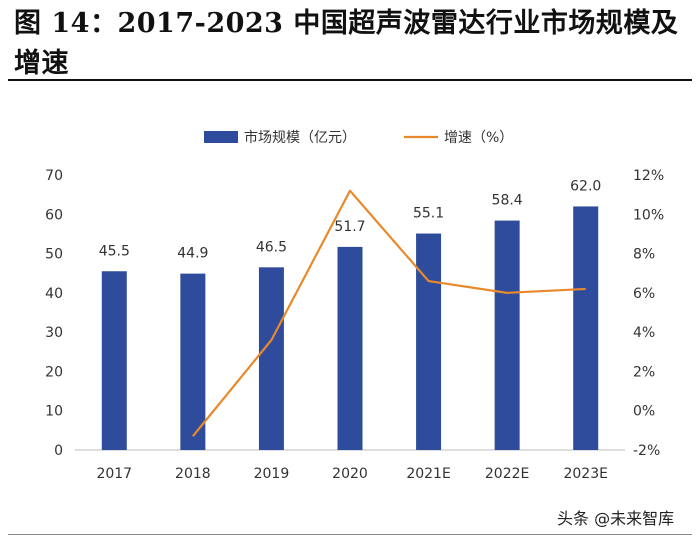  I want to click on watermark: 头条 @未来智库, so click(616, 518).